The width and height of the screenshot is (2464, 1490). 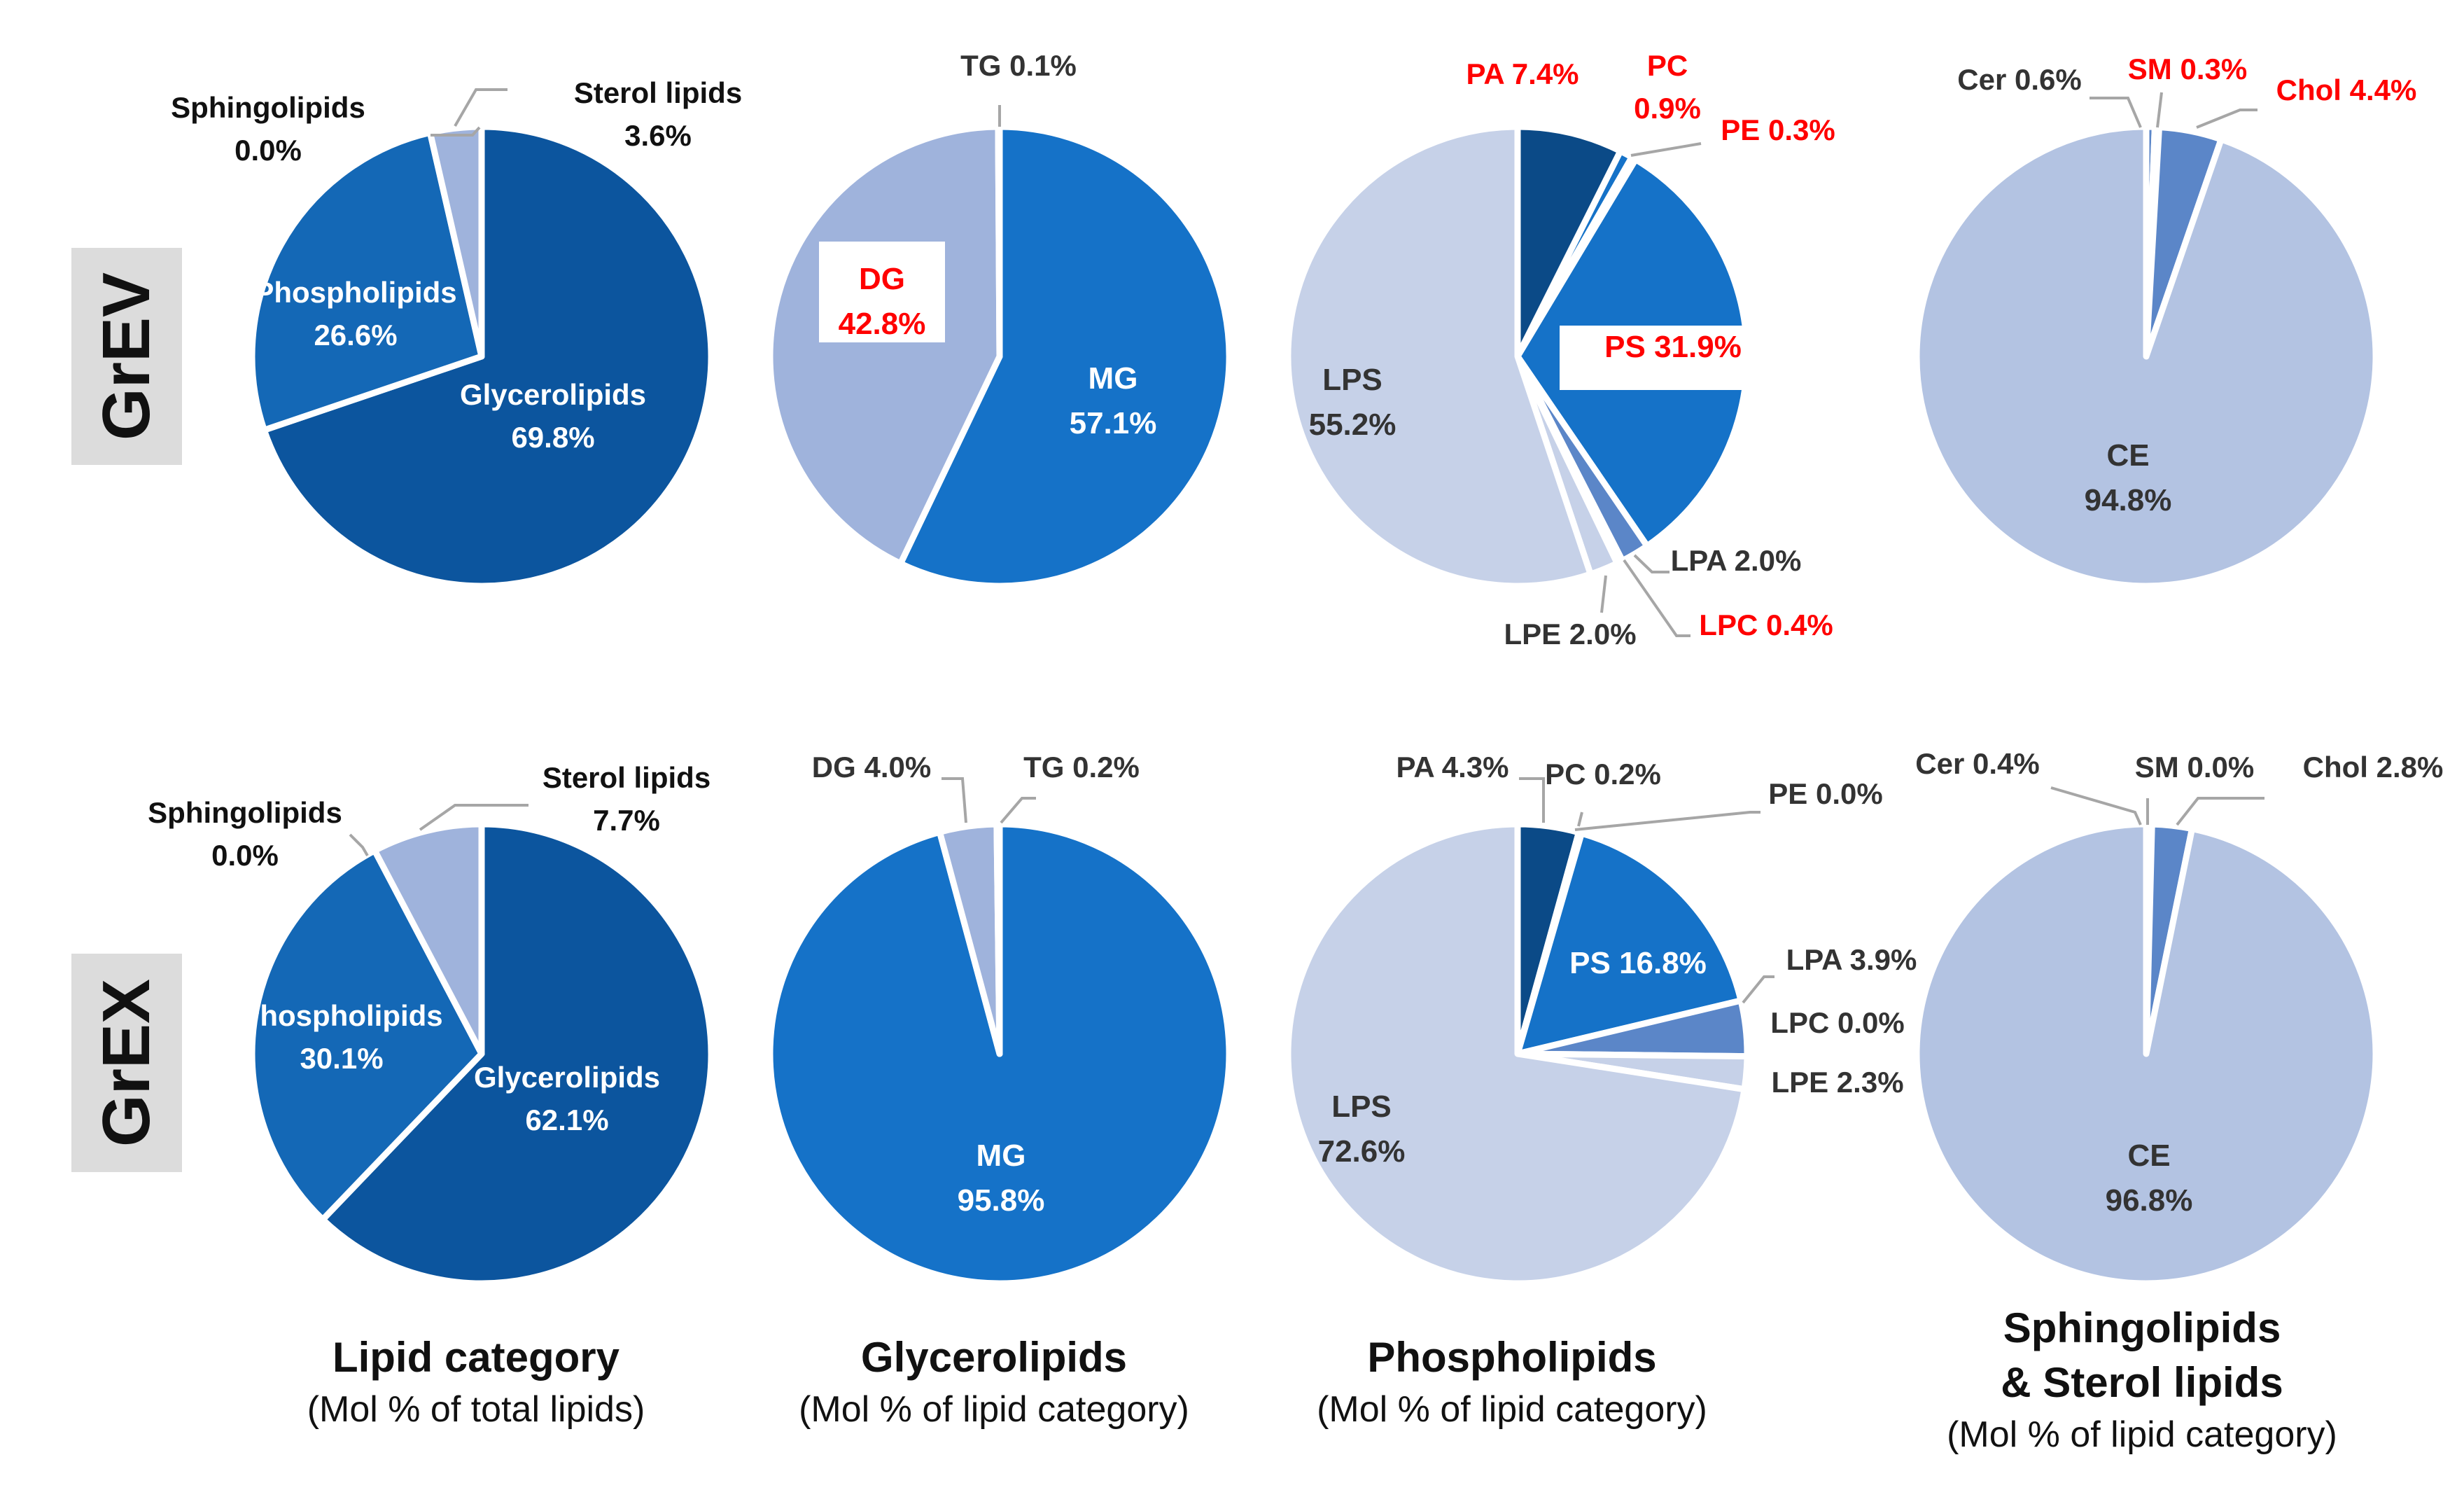 What do you see at coordinates (2346, 90) in the screenshot?
I see `data-label-chol: Chol 4.4%` at bounding box center [2346, 90].